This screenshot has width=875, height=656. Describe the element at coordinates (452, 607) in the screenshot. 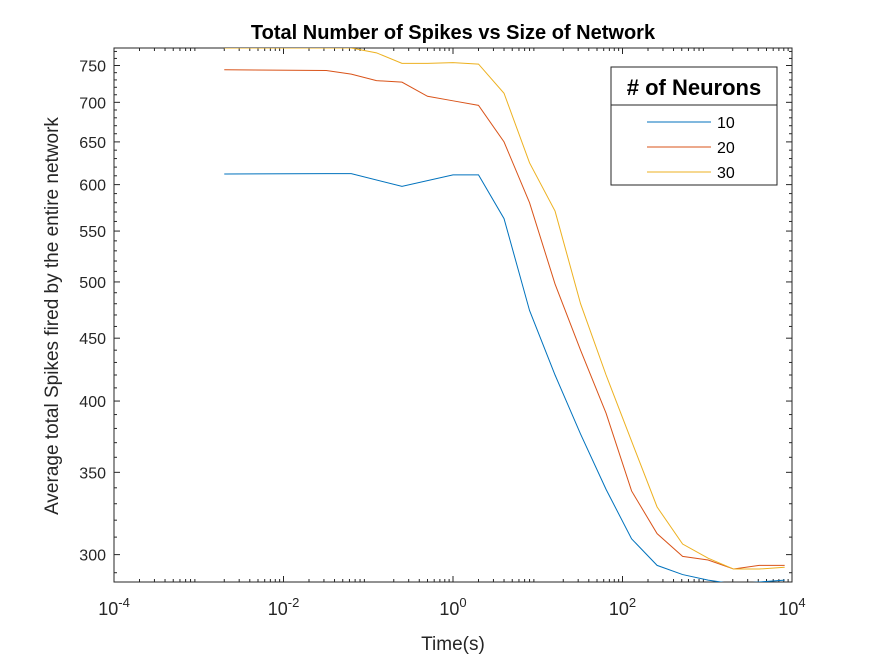

I see `x-tick-label: 10⁰` at that location.